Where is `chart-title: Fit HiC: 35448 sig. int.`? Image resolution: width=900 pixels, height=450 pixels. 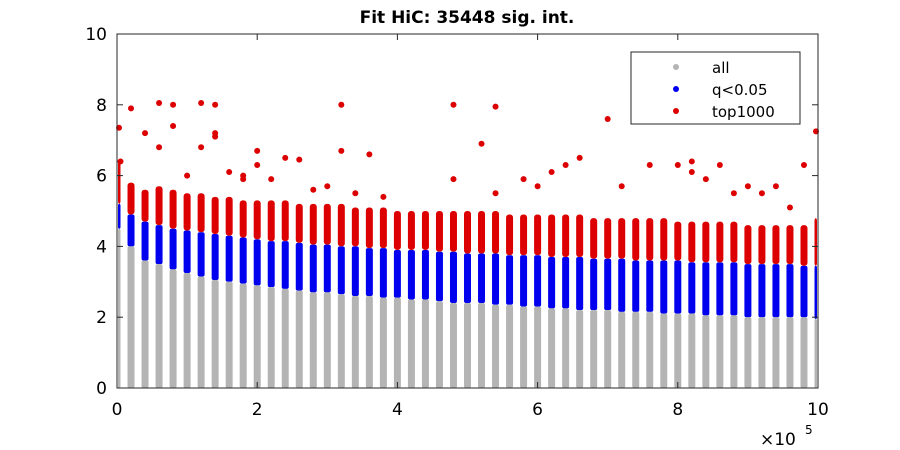 chart-title: Fit HiC: 35448 sig. int. is located at coordinates (467, 18).